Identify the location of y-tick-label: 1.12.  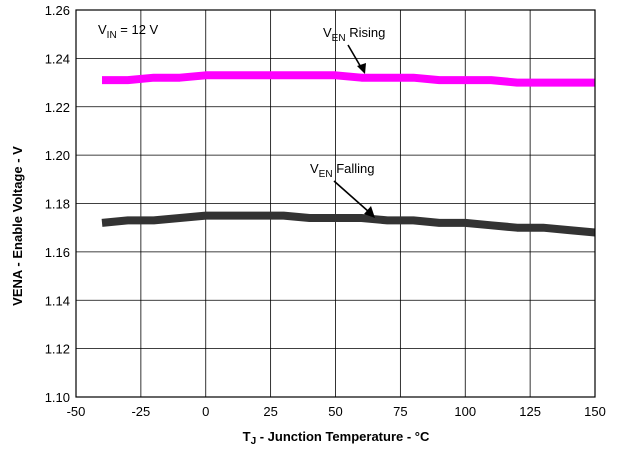
(57, 349).